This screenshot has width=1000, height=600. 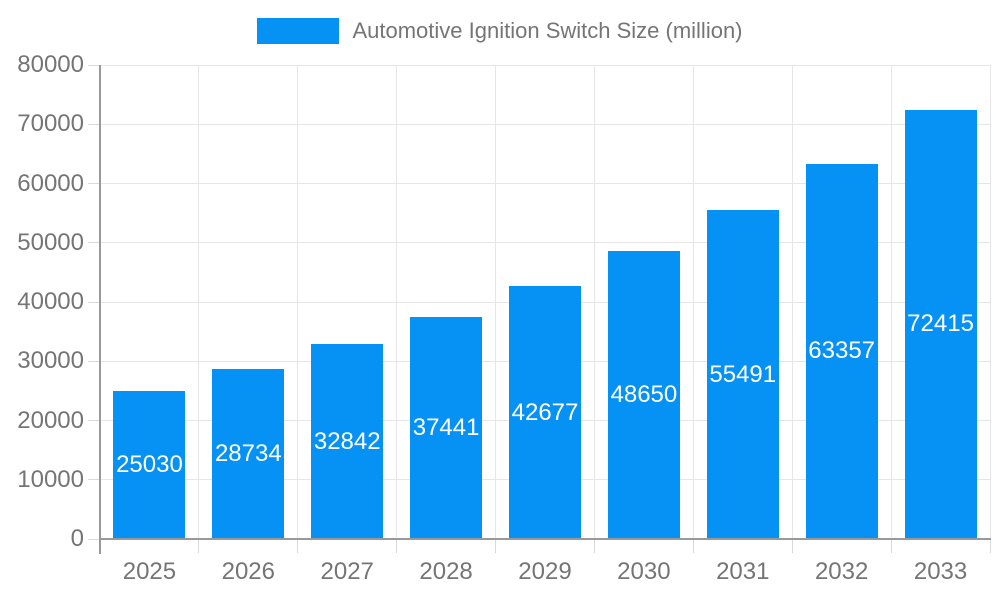 I want to click on bar-value-label: 37441, so click(x=446, y=428).